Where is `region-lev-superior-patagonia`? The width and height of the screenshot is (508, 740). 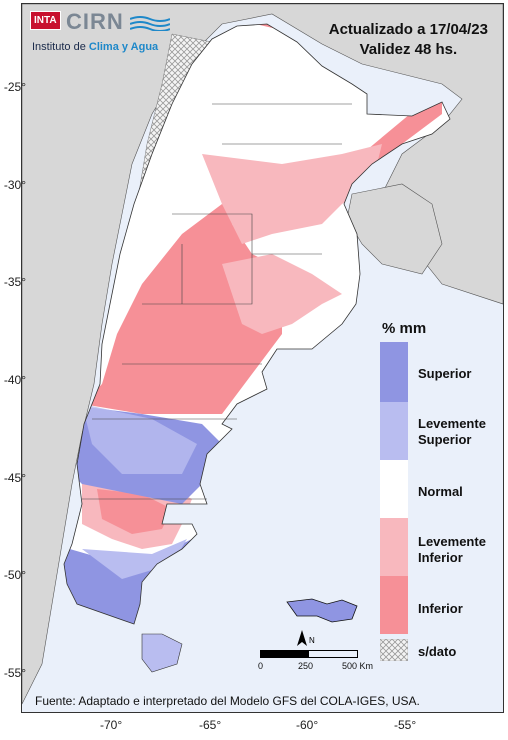 region-lev-superior-patagonia is located at coordinates (139, 439).